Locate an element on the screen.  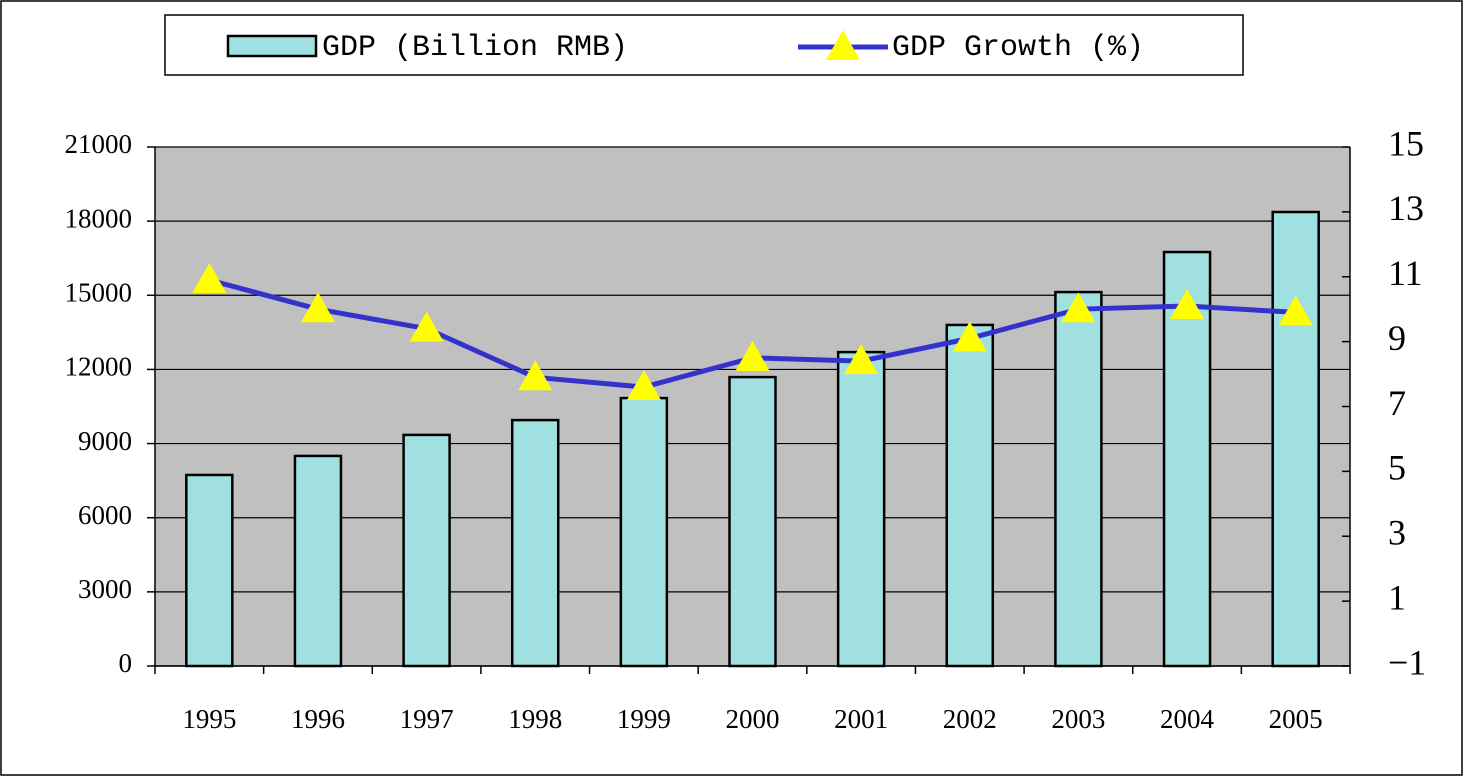
y-tick-label: 21000 is located at coordinates (99, 144).